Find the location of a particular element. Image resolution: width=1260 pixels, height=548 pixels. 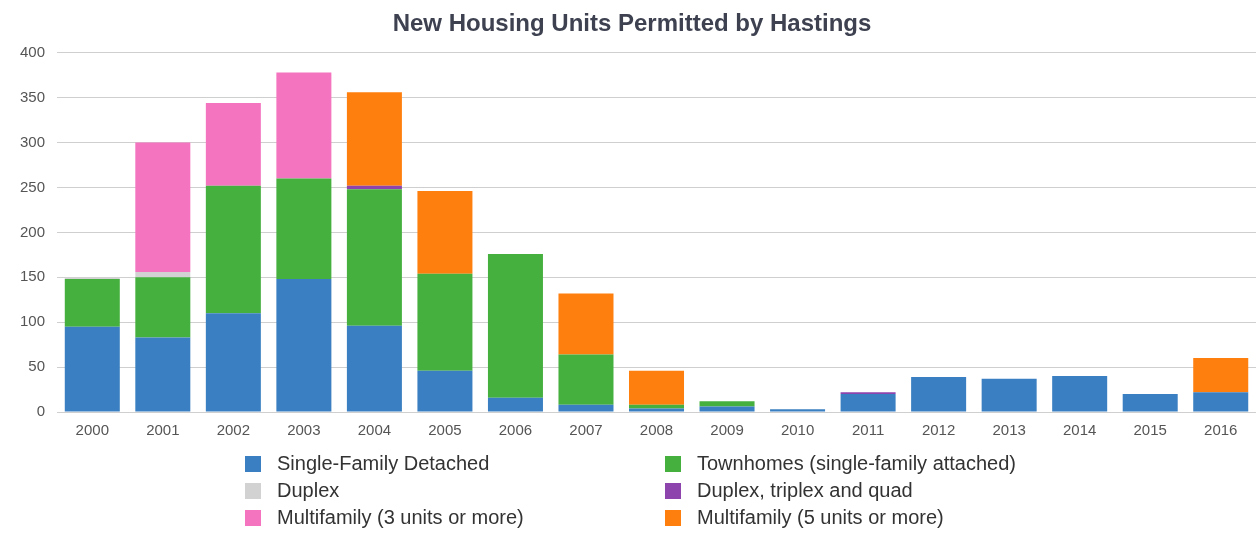

x-tick-label: 2002 is located at coordinates (233, 430).